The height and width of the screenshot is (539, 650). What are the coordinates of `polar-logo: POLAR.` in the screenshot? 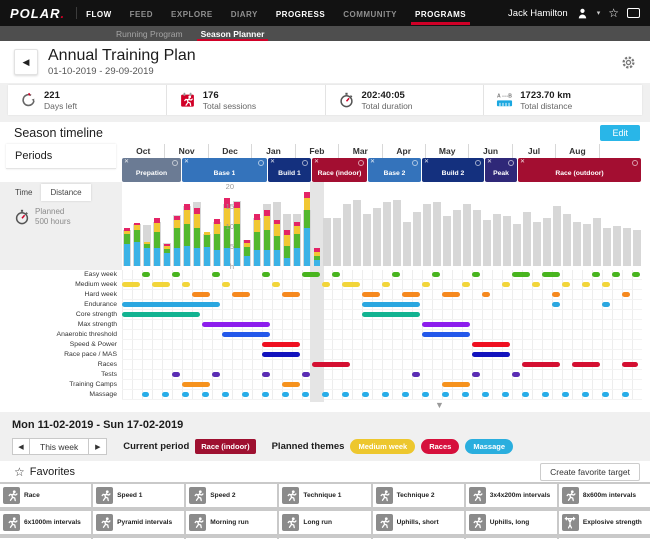 It's located at (38, 13).